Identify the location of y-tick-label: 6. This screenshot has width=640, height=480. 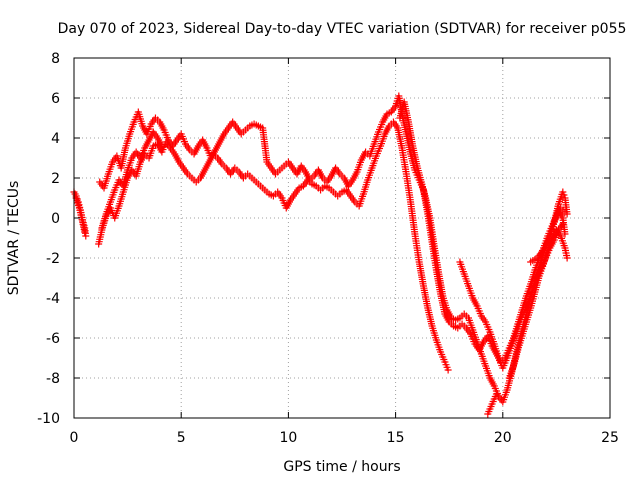
(55, 99).